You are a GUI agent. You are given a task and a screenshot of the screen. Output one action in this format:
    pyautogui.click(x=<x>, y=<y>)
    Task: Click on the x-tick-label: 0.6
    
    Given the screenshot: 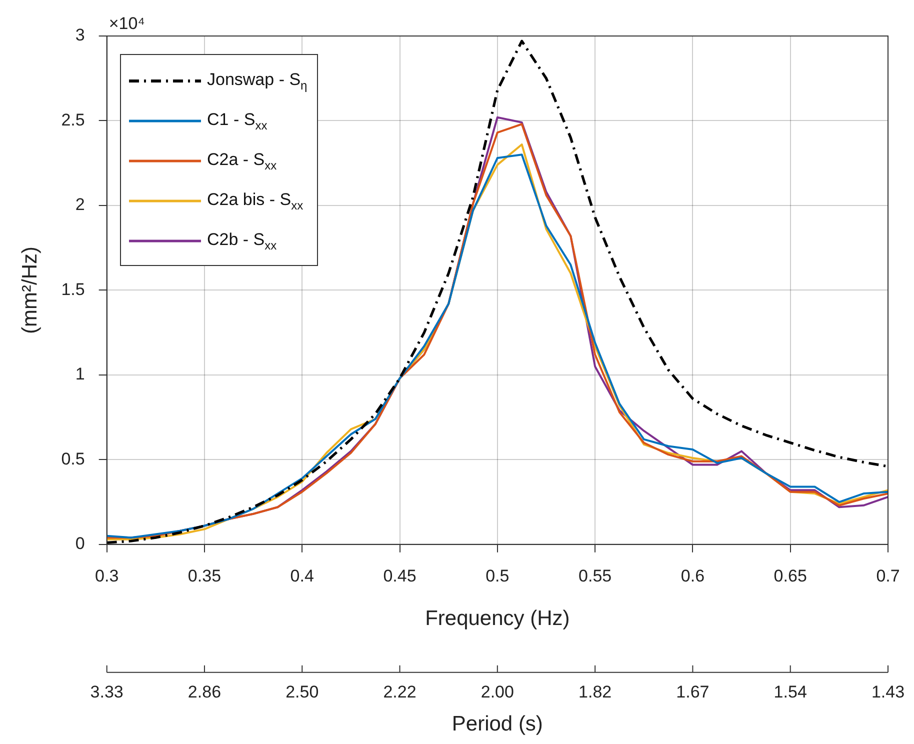 What is the action you would take?
    pyautogui.click(x=692, y=576)
    